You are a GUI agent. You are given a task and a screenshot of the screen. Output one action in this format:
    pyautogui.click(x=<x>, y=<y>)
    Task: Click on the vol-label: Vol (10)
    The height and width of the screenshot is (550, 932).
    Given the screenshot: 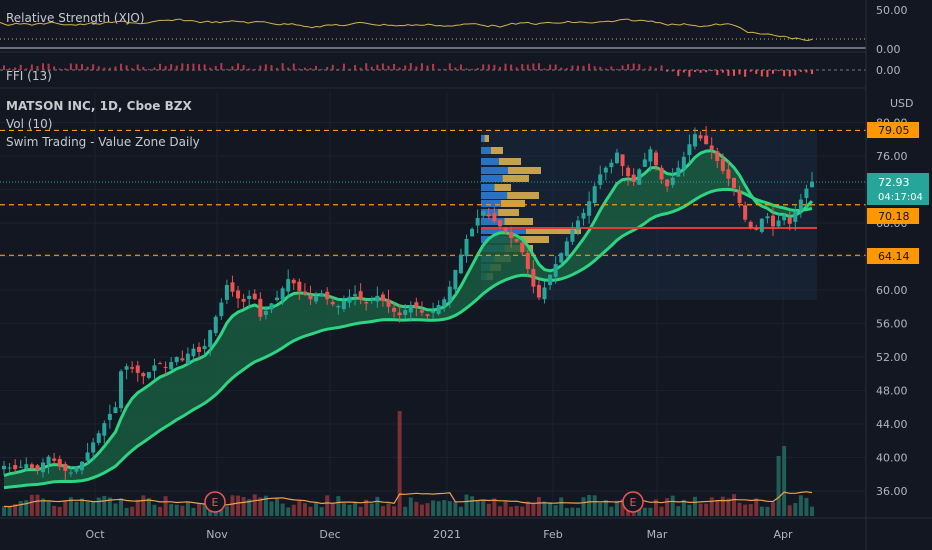 What is the action you would take?
    pyautogui.click(x=29, y=124)
    